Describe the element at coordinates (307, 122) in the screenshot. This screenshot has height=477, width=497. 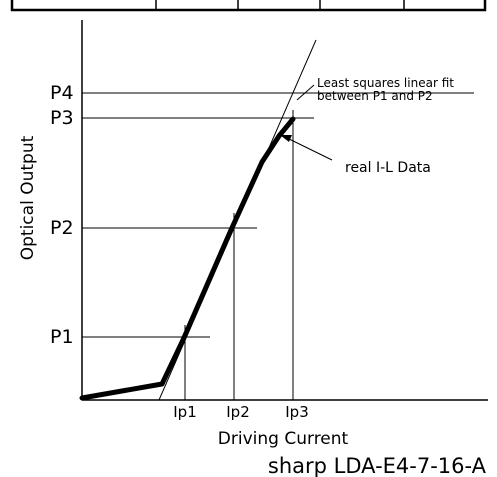
I see `annotation-pointers` at that location.